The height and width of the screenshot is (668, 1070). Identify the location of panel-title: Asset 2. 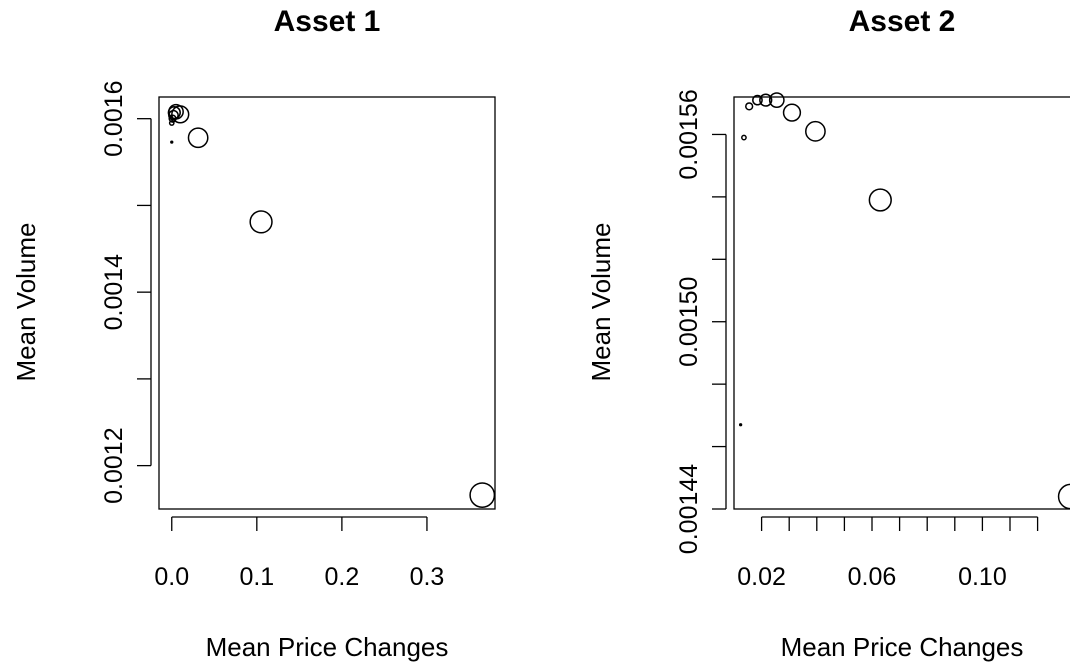
(902, 21).